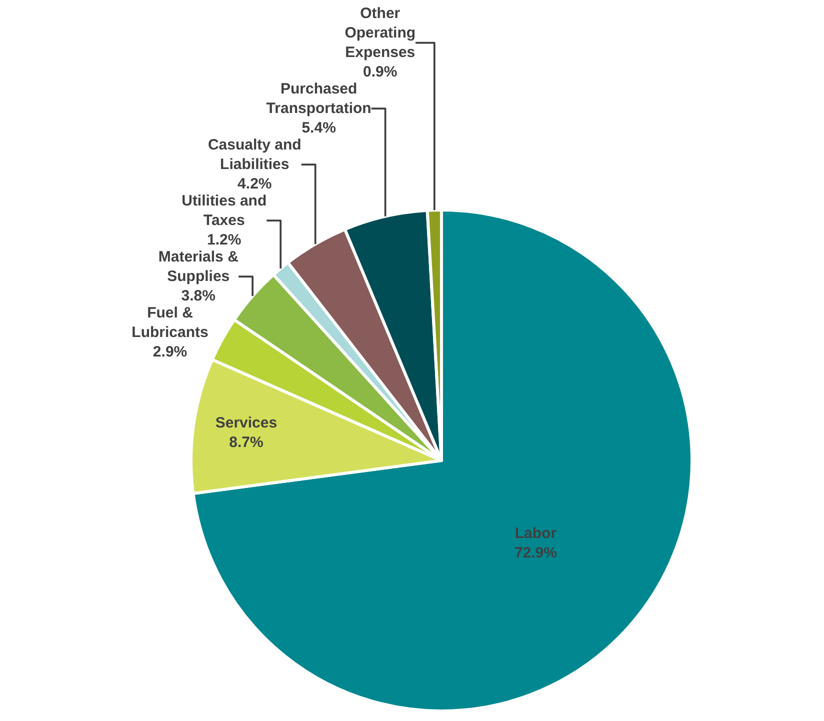 This screenshot has height=721, width=824. I want to click on data-label: 8.7%, so click(246, 442).